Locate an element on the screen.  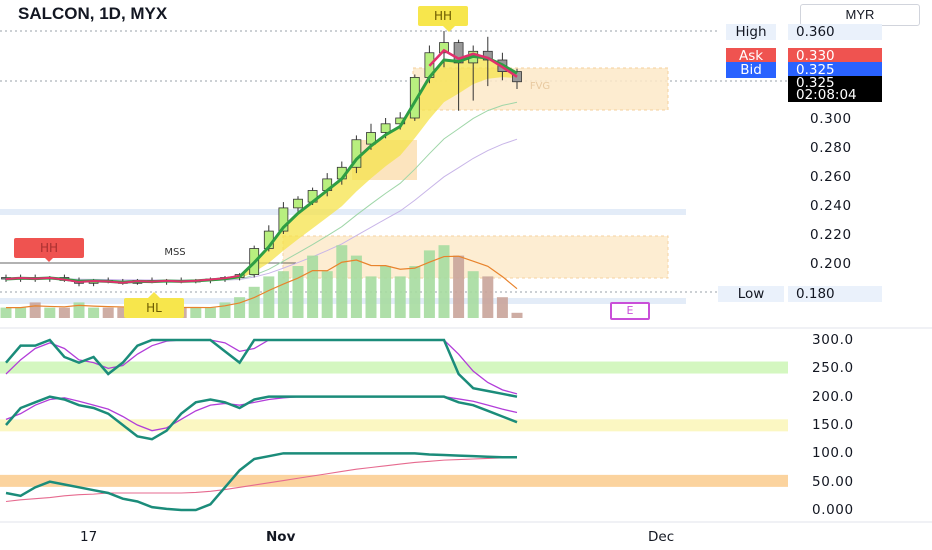
bid-value: 0.325 is located at coordinates (835, 70).